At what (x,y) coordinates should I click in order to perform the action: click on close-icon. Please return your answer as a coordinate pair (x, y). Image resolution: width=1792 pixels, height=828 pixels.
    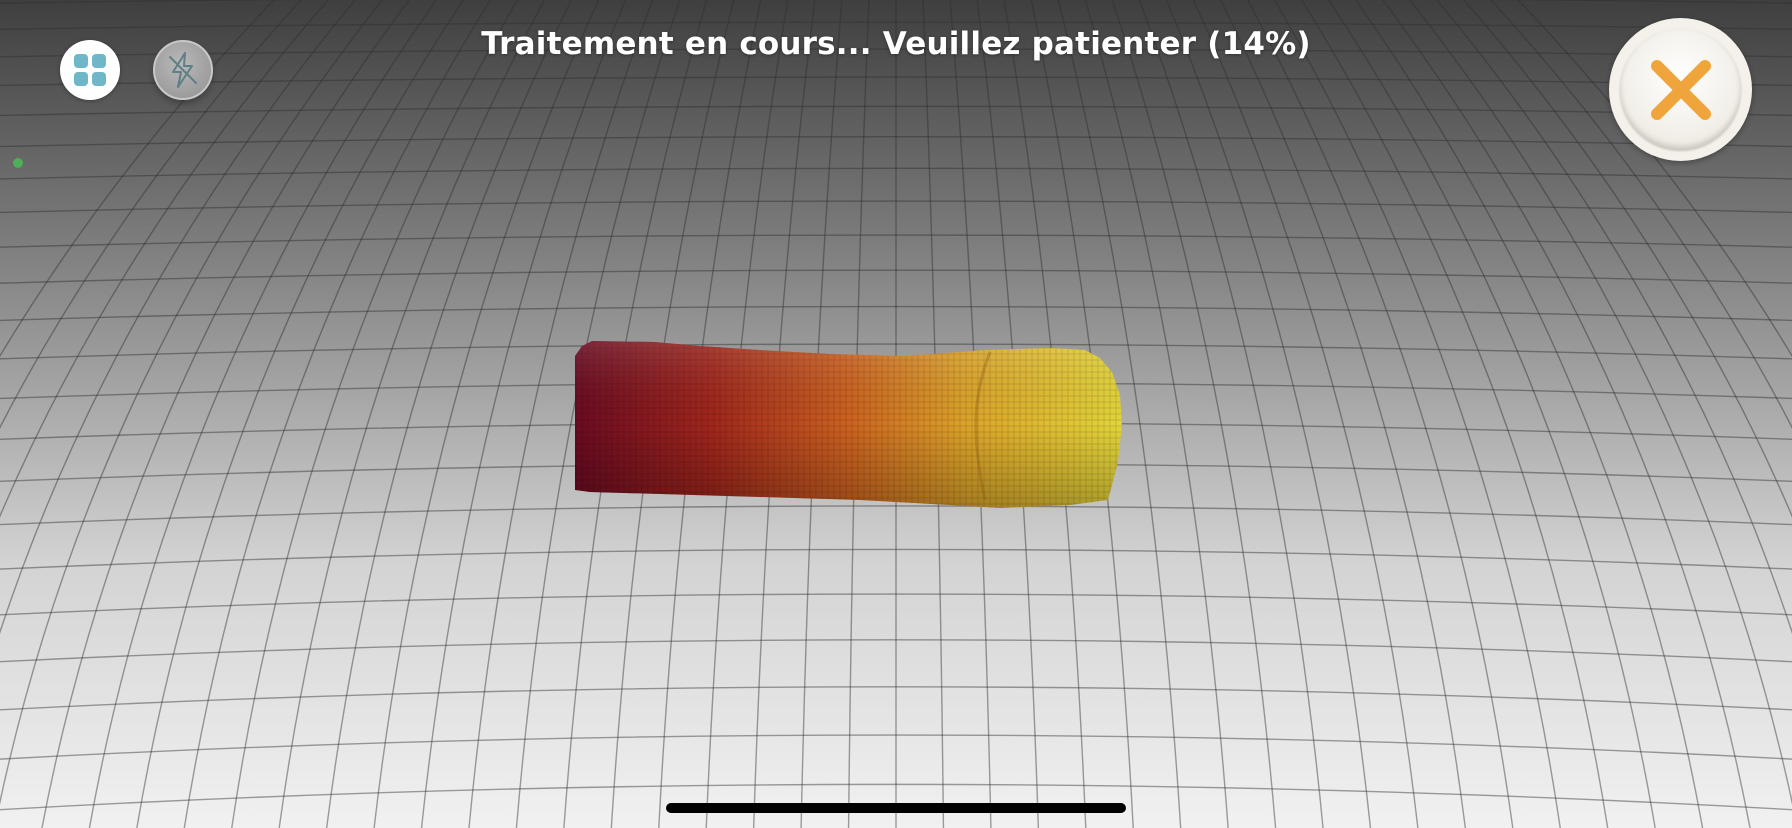
    Looking at the image, I should click on (1680, 89).